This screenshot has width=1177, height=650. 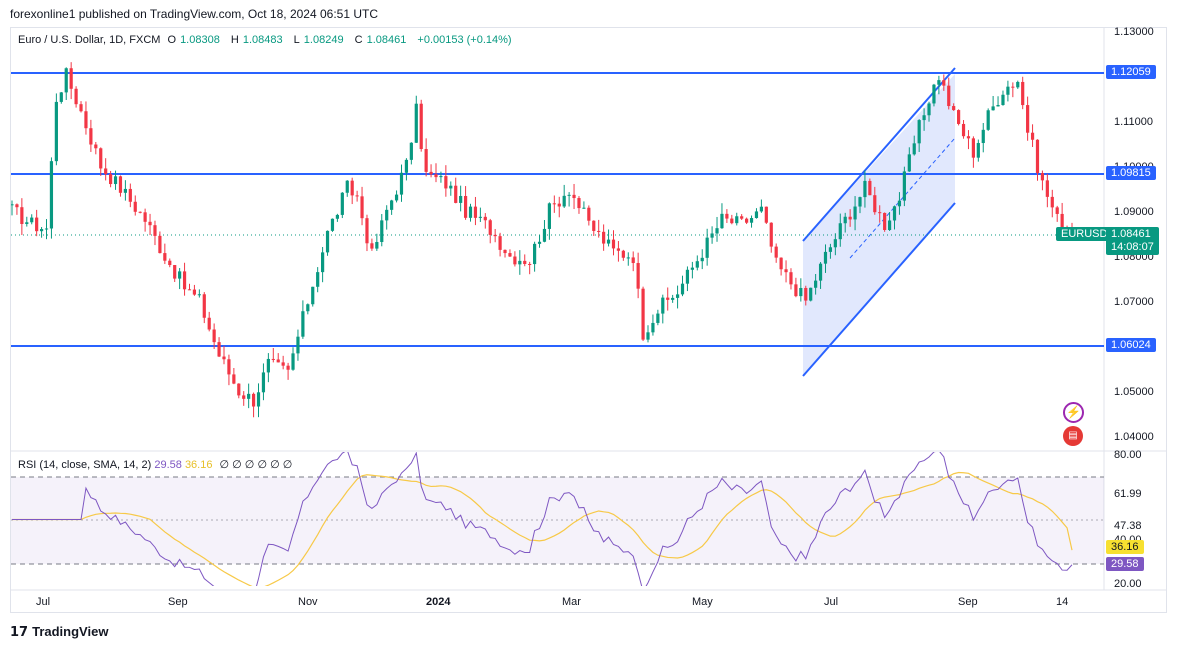 I want to click on time-tick-sep2: Sep, so click(x=968, y=602).